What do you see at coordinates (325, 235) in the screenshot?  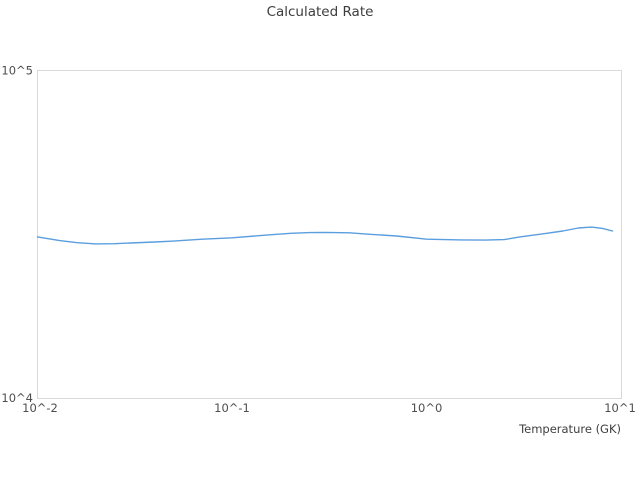 I see `calculated-rate-line` at bounding box center [325, 235].